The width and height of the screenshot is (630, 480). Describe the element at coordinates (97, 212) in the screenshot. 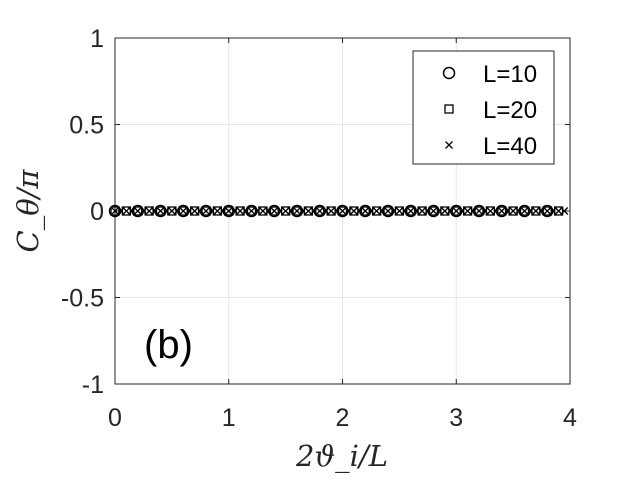

I see `y-tick-label: 0` at that location.